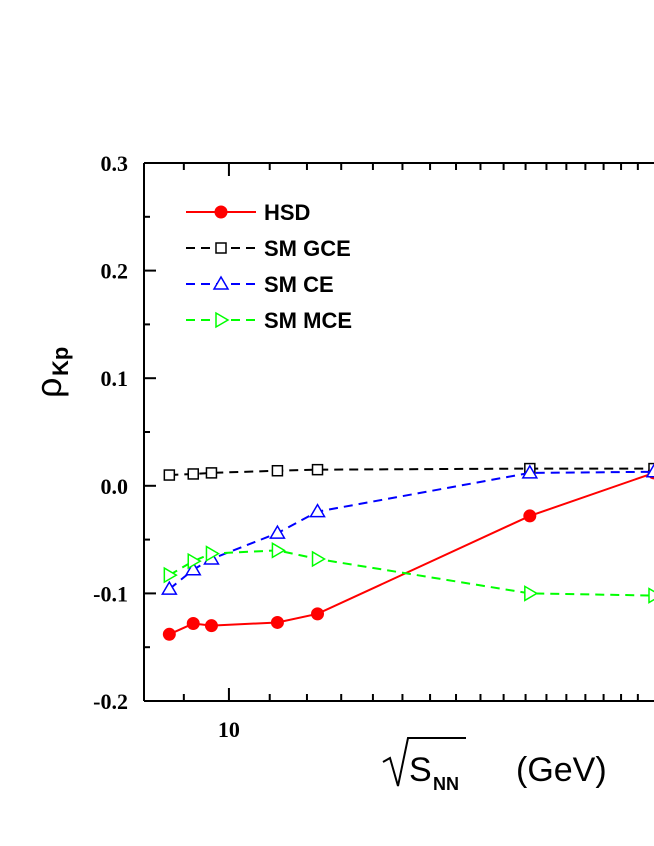 The height and width of the screenshot is (846, 654). I want to click on y-tick-label: 0.1, so click(115, 378).